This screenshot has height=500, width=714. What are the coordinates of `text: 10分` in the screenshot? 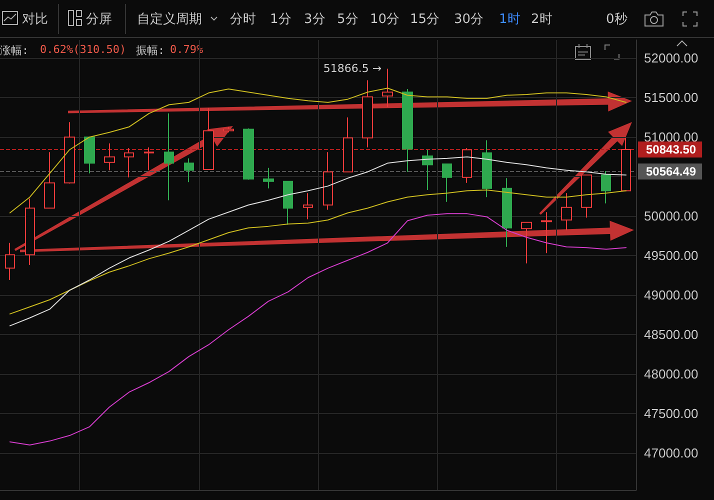 It's located at (385, 19).